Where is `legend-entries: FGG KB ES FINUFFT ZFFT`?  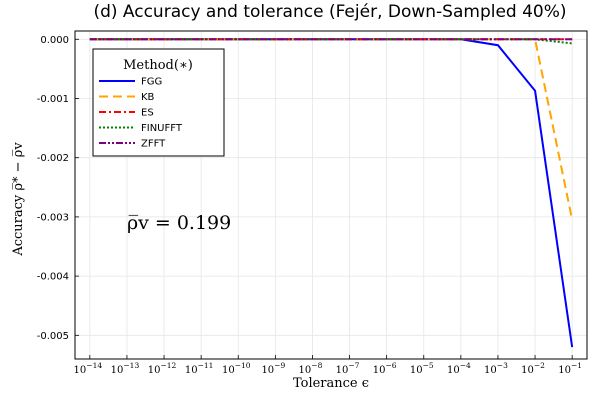 legend-entries: FGG KB ES FINUFFT ZFFT is located at coordinates (141, 113).